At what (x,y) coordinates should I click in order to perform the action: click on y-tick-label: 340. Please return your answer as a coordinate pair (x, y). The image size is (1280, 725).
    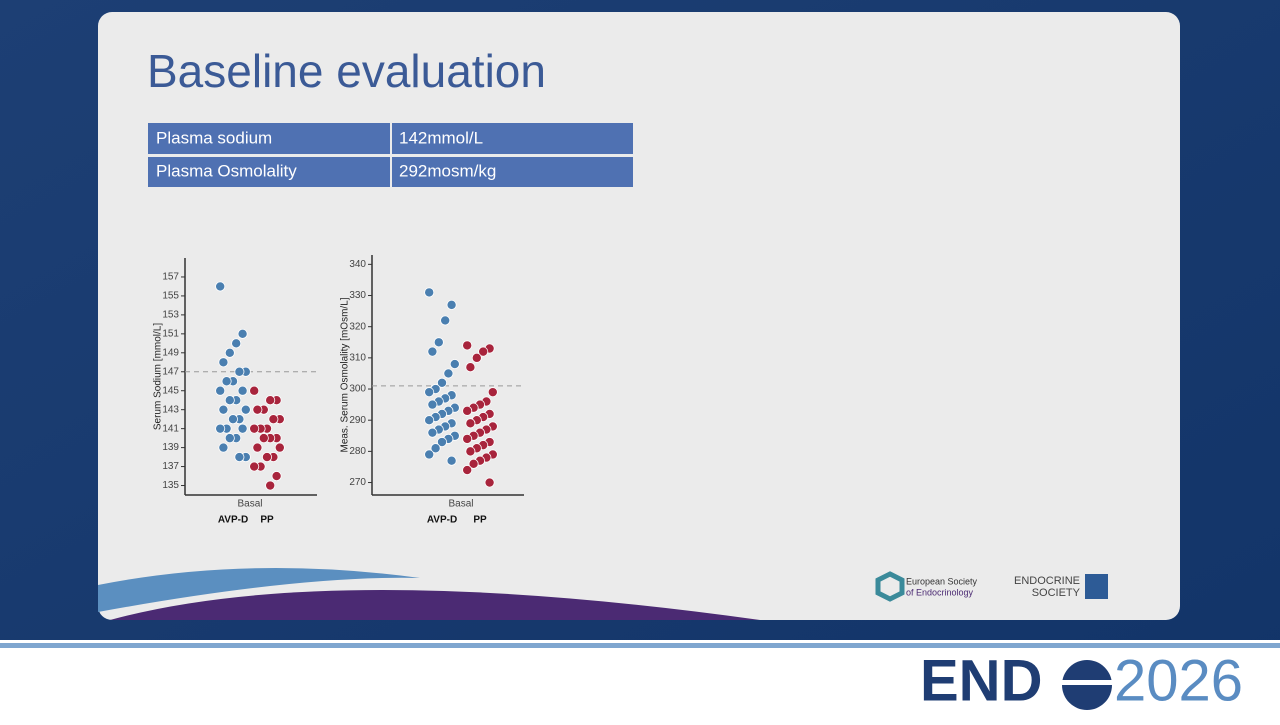
    Looking at the image, I should click on (357, 264).